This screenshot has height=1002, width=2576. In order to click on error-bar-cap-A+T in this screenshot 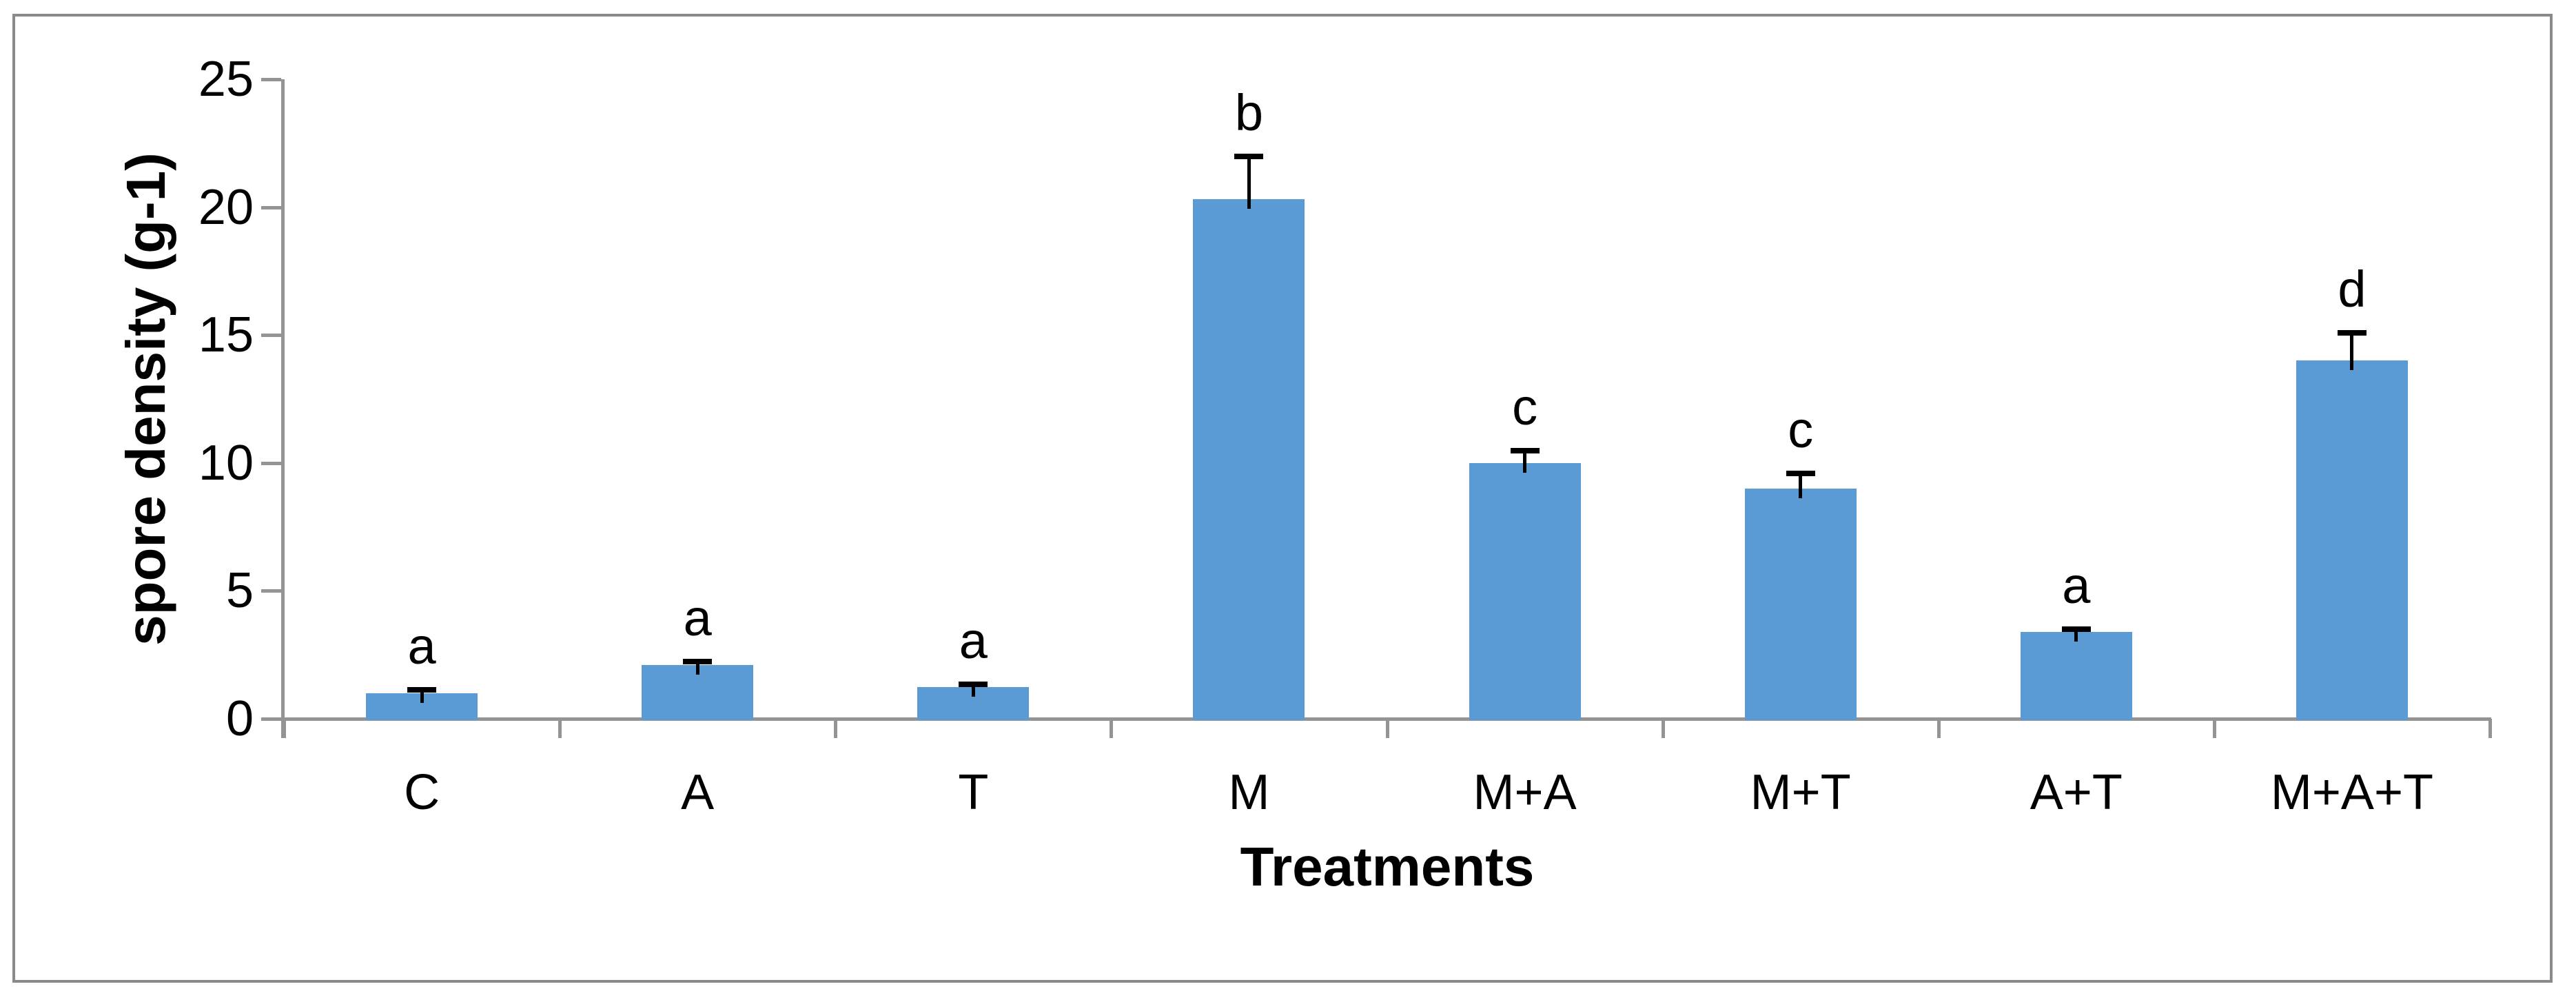, I will do `click(2076, 629)`.